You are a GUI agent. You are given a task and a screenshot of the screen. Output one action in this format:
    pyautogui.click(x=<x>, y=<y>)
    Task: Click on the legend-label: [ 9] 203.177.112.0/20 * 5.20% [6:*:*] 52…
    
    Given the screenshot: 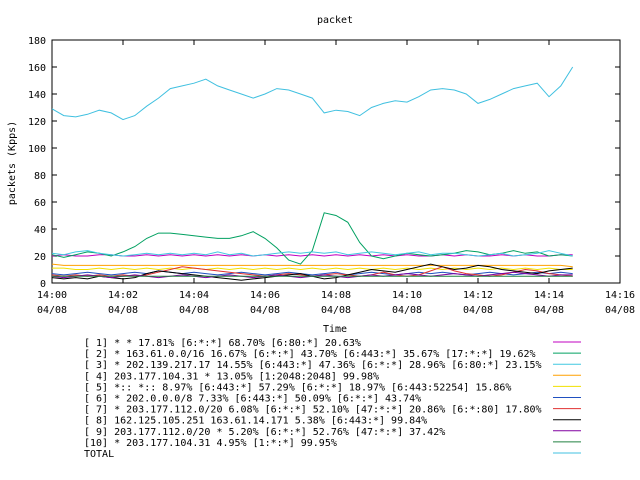 What is the action you would take?
    pyautogui.click(x=264, y=432)
    